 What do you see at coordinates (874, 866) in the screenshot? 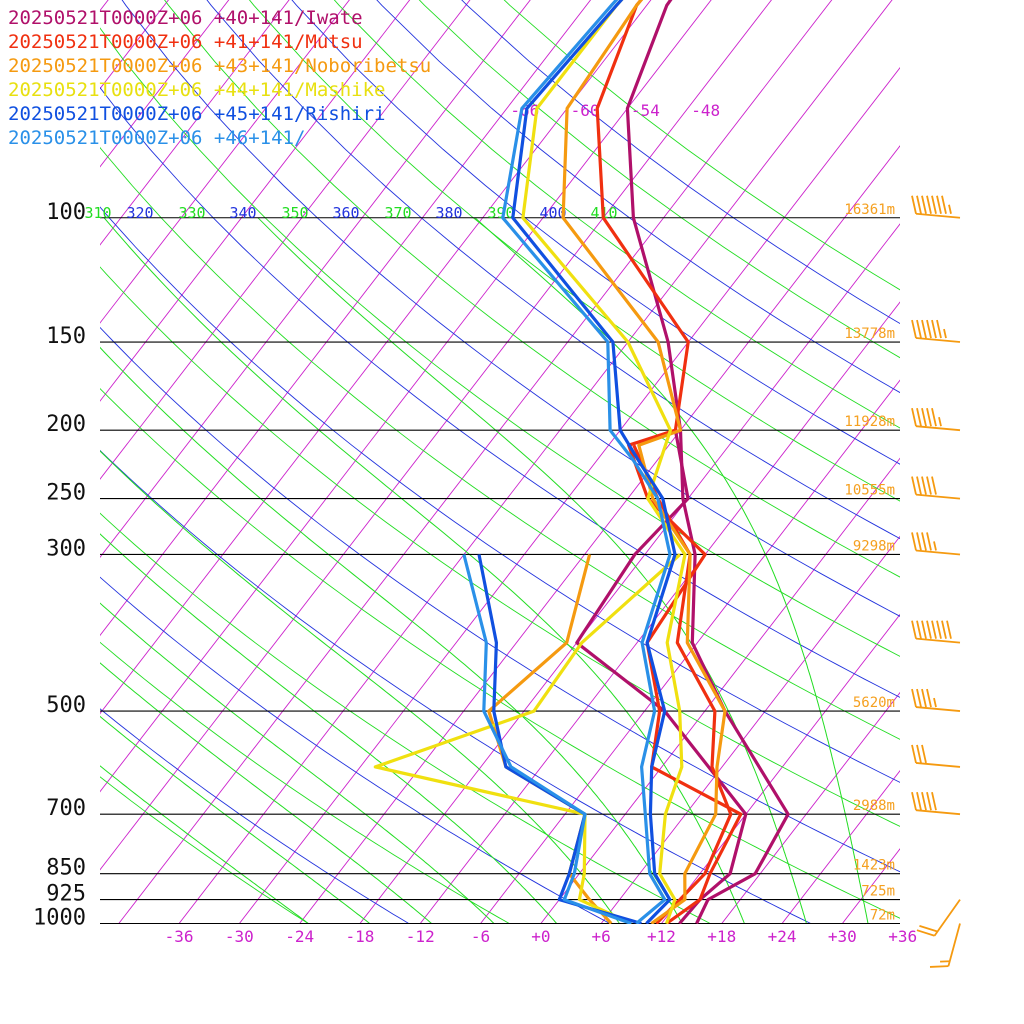
I see `height-label: 1423m` at bounding box center [874, 866].